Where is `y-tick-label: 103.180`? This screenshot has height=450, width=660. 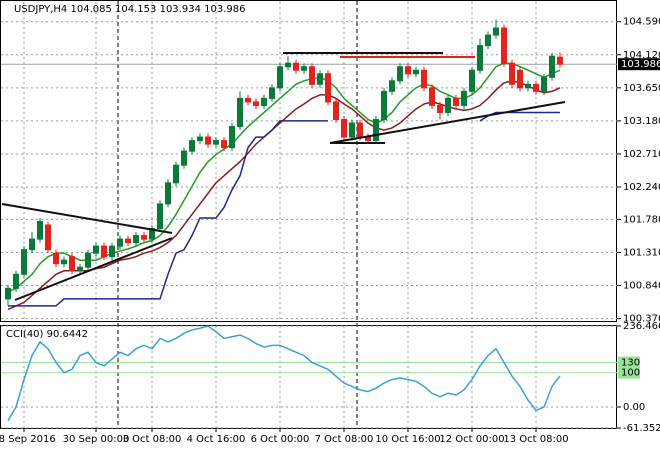
y-tick-label: 103.180 is located at coordinates (641, 121).